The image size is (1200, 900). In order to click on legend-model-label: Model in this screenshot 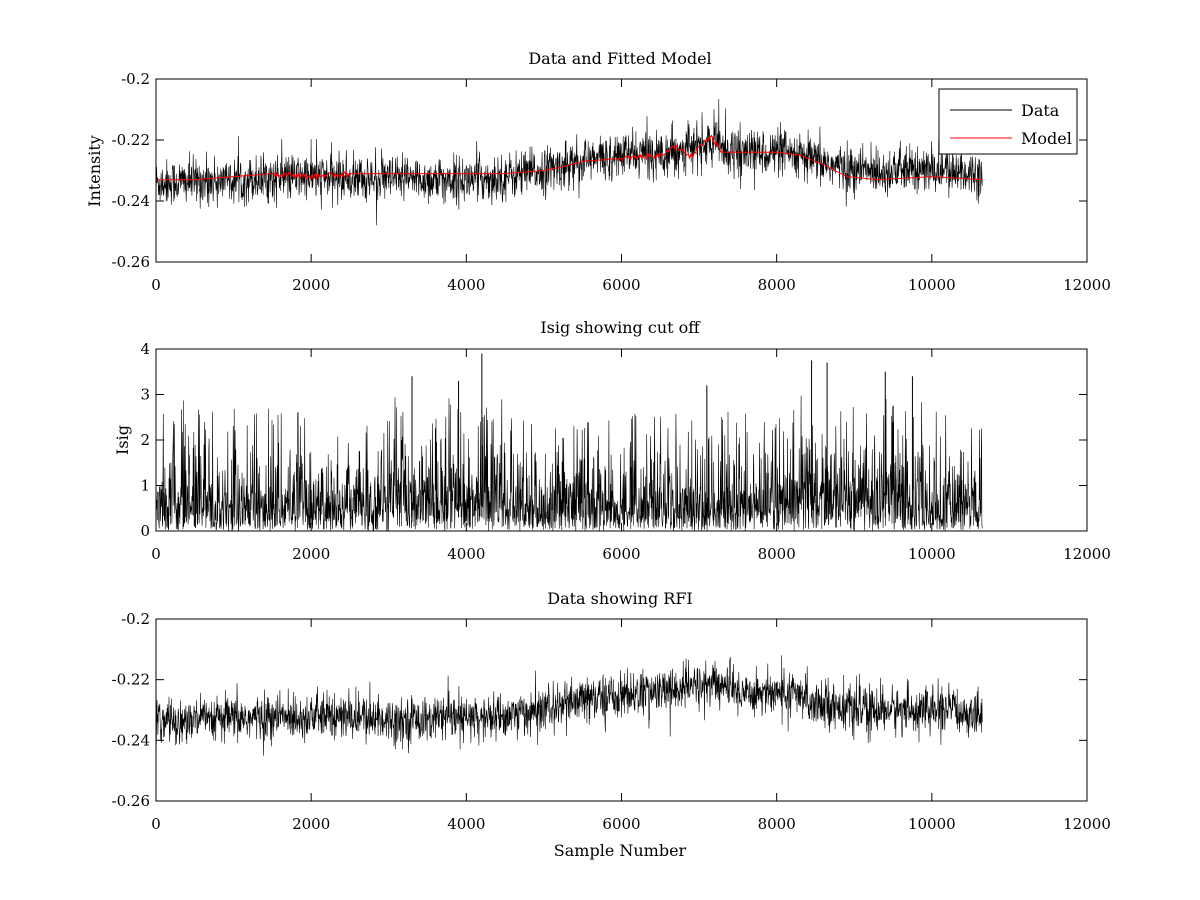, I will do `click(1046, 138)`.